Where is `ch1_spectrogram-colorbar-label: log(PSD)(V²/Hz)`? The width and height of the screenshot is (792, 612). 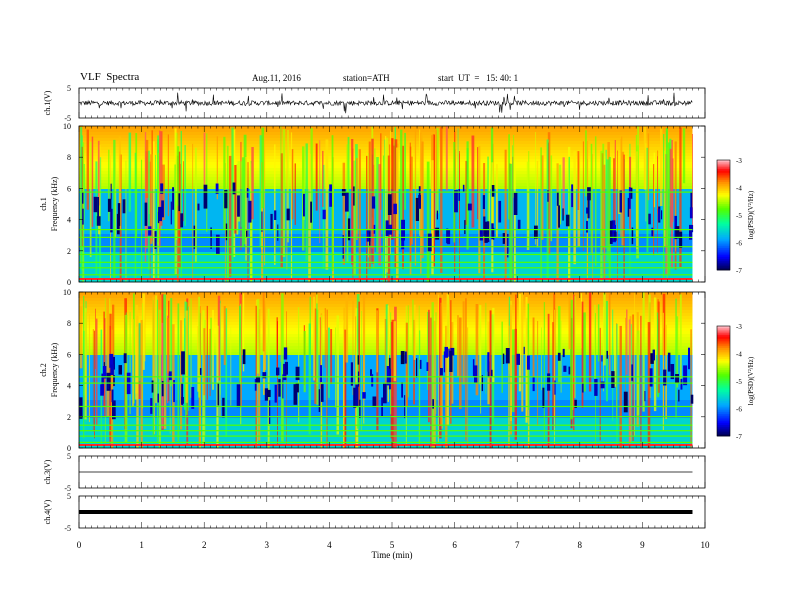 ch1_spectrogram-colorbar-label: log(PSD)(V²/Hz) is located at coordinates (751, 214).